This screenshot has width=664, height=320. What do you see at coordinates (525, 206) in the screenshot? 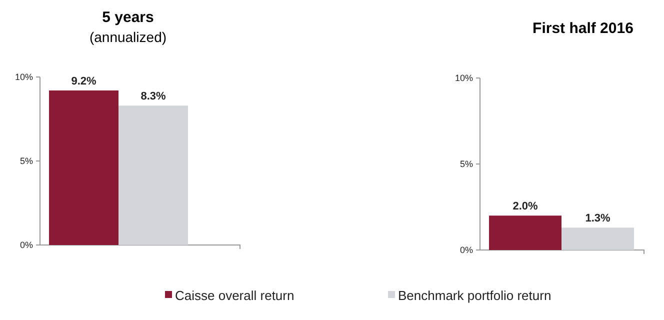
I see `data-label: 2.0%` at bounding box center [525, 206].